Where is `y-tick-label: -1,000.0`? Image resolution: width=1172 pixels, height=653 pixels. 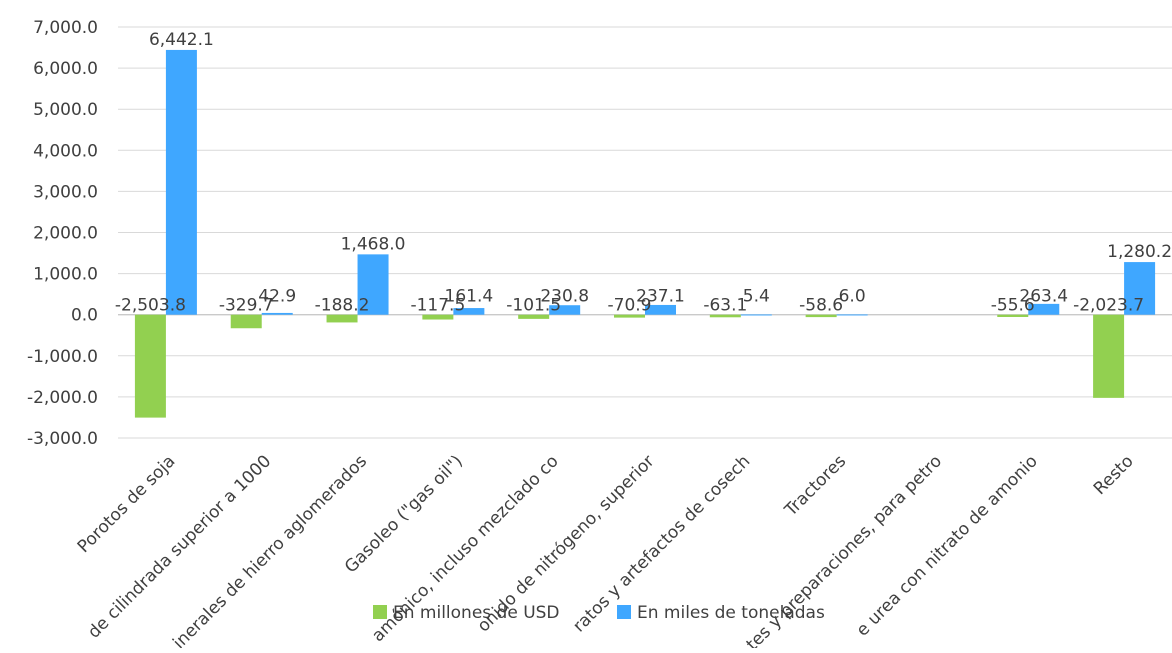
y-tick-label: -1,000.0 is located at coordinates (62, 357).